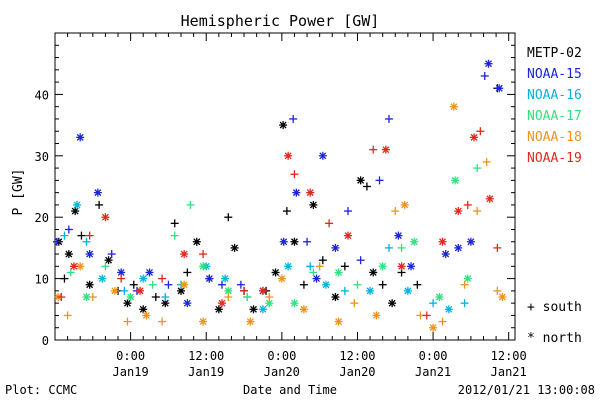 The width and height of the screenshot is (600, 400). Describe the element at coordinates (509, 372) in the screenshot. I see `x-tick-label-date: Jan21` at that location.